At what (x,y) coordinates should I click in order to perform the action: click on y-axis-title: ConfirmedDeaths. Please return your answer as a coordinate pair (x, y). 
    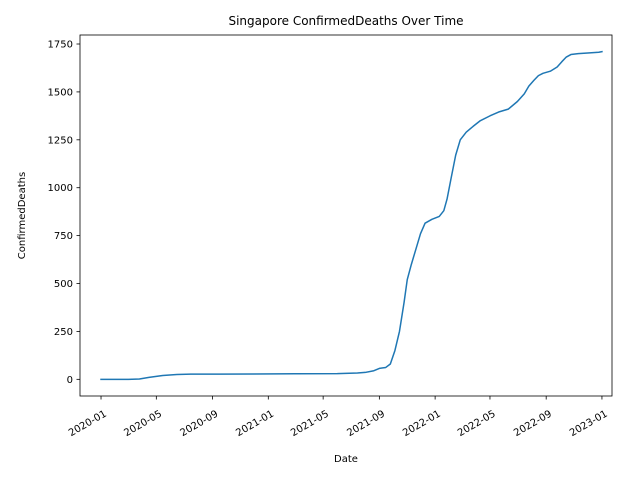
    Looking at the image, I should click on (22, 215).